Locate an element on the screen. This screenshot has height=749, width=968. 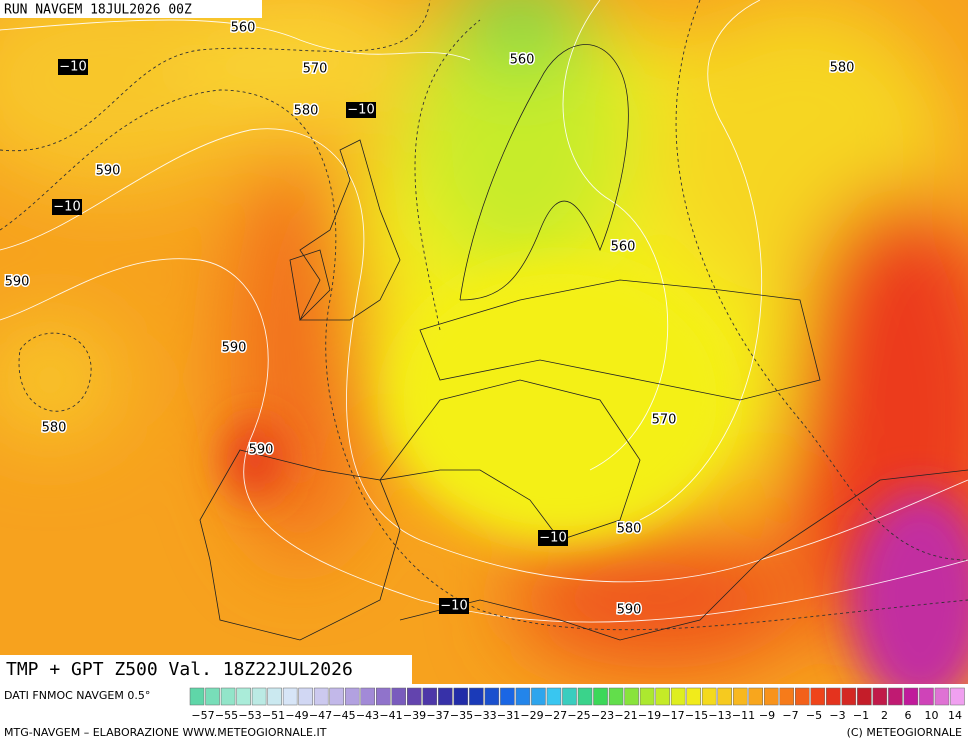
scale-label: −21 is located at coordinates (625, 715).